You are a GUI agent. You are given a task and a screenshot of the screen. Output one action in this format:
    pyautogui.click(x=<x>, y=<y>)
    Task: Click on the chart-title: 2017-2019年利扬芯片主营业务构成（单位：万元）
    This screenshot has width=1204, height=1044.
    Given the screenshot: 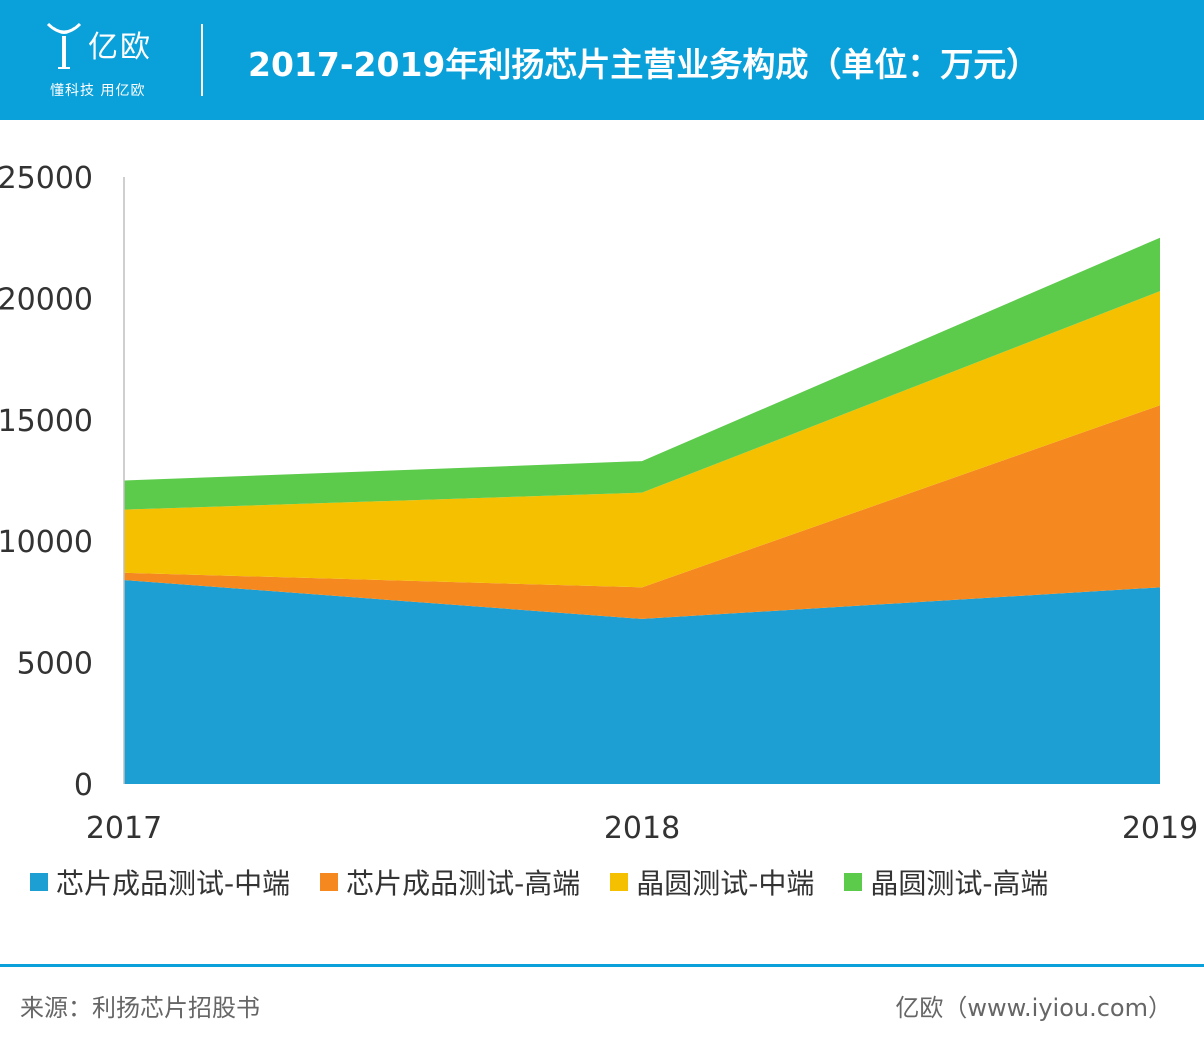 What is the action you would take?
    pyautogui.click(x=644, y=64)
    